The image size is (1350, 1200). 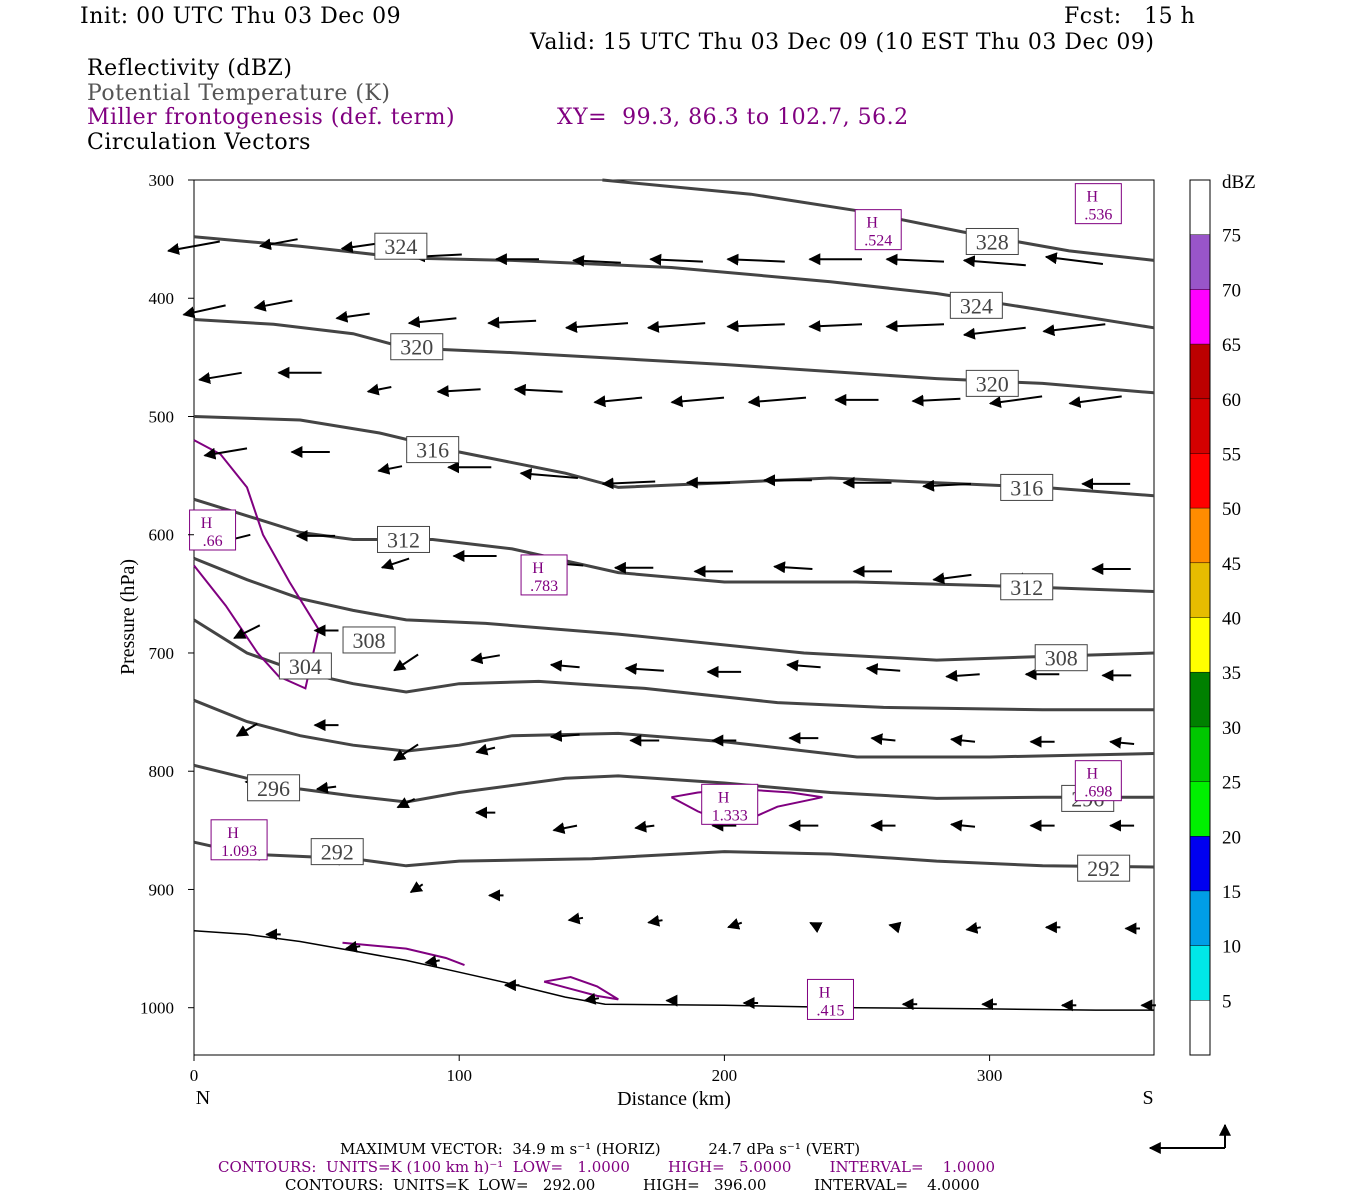 What do you see at coordinates (1130, 16) in the screenshot?
I see `forecast-hour: Fcst: 15 h` at bounding box center [1130, 16].